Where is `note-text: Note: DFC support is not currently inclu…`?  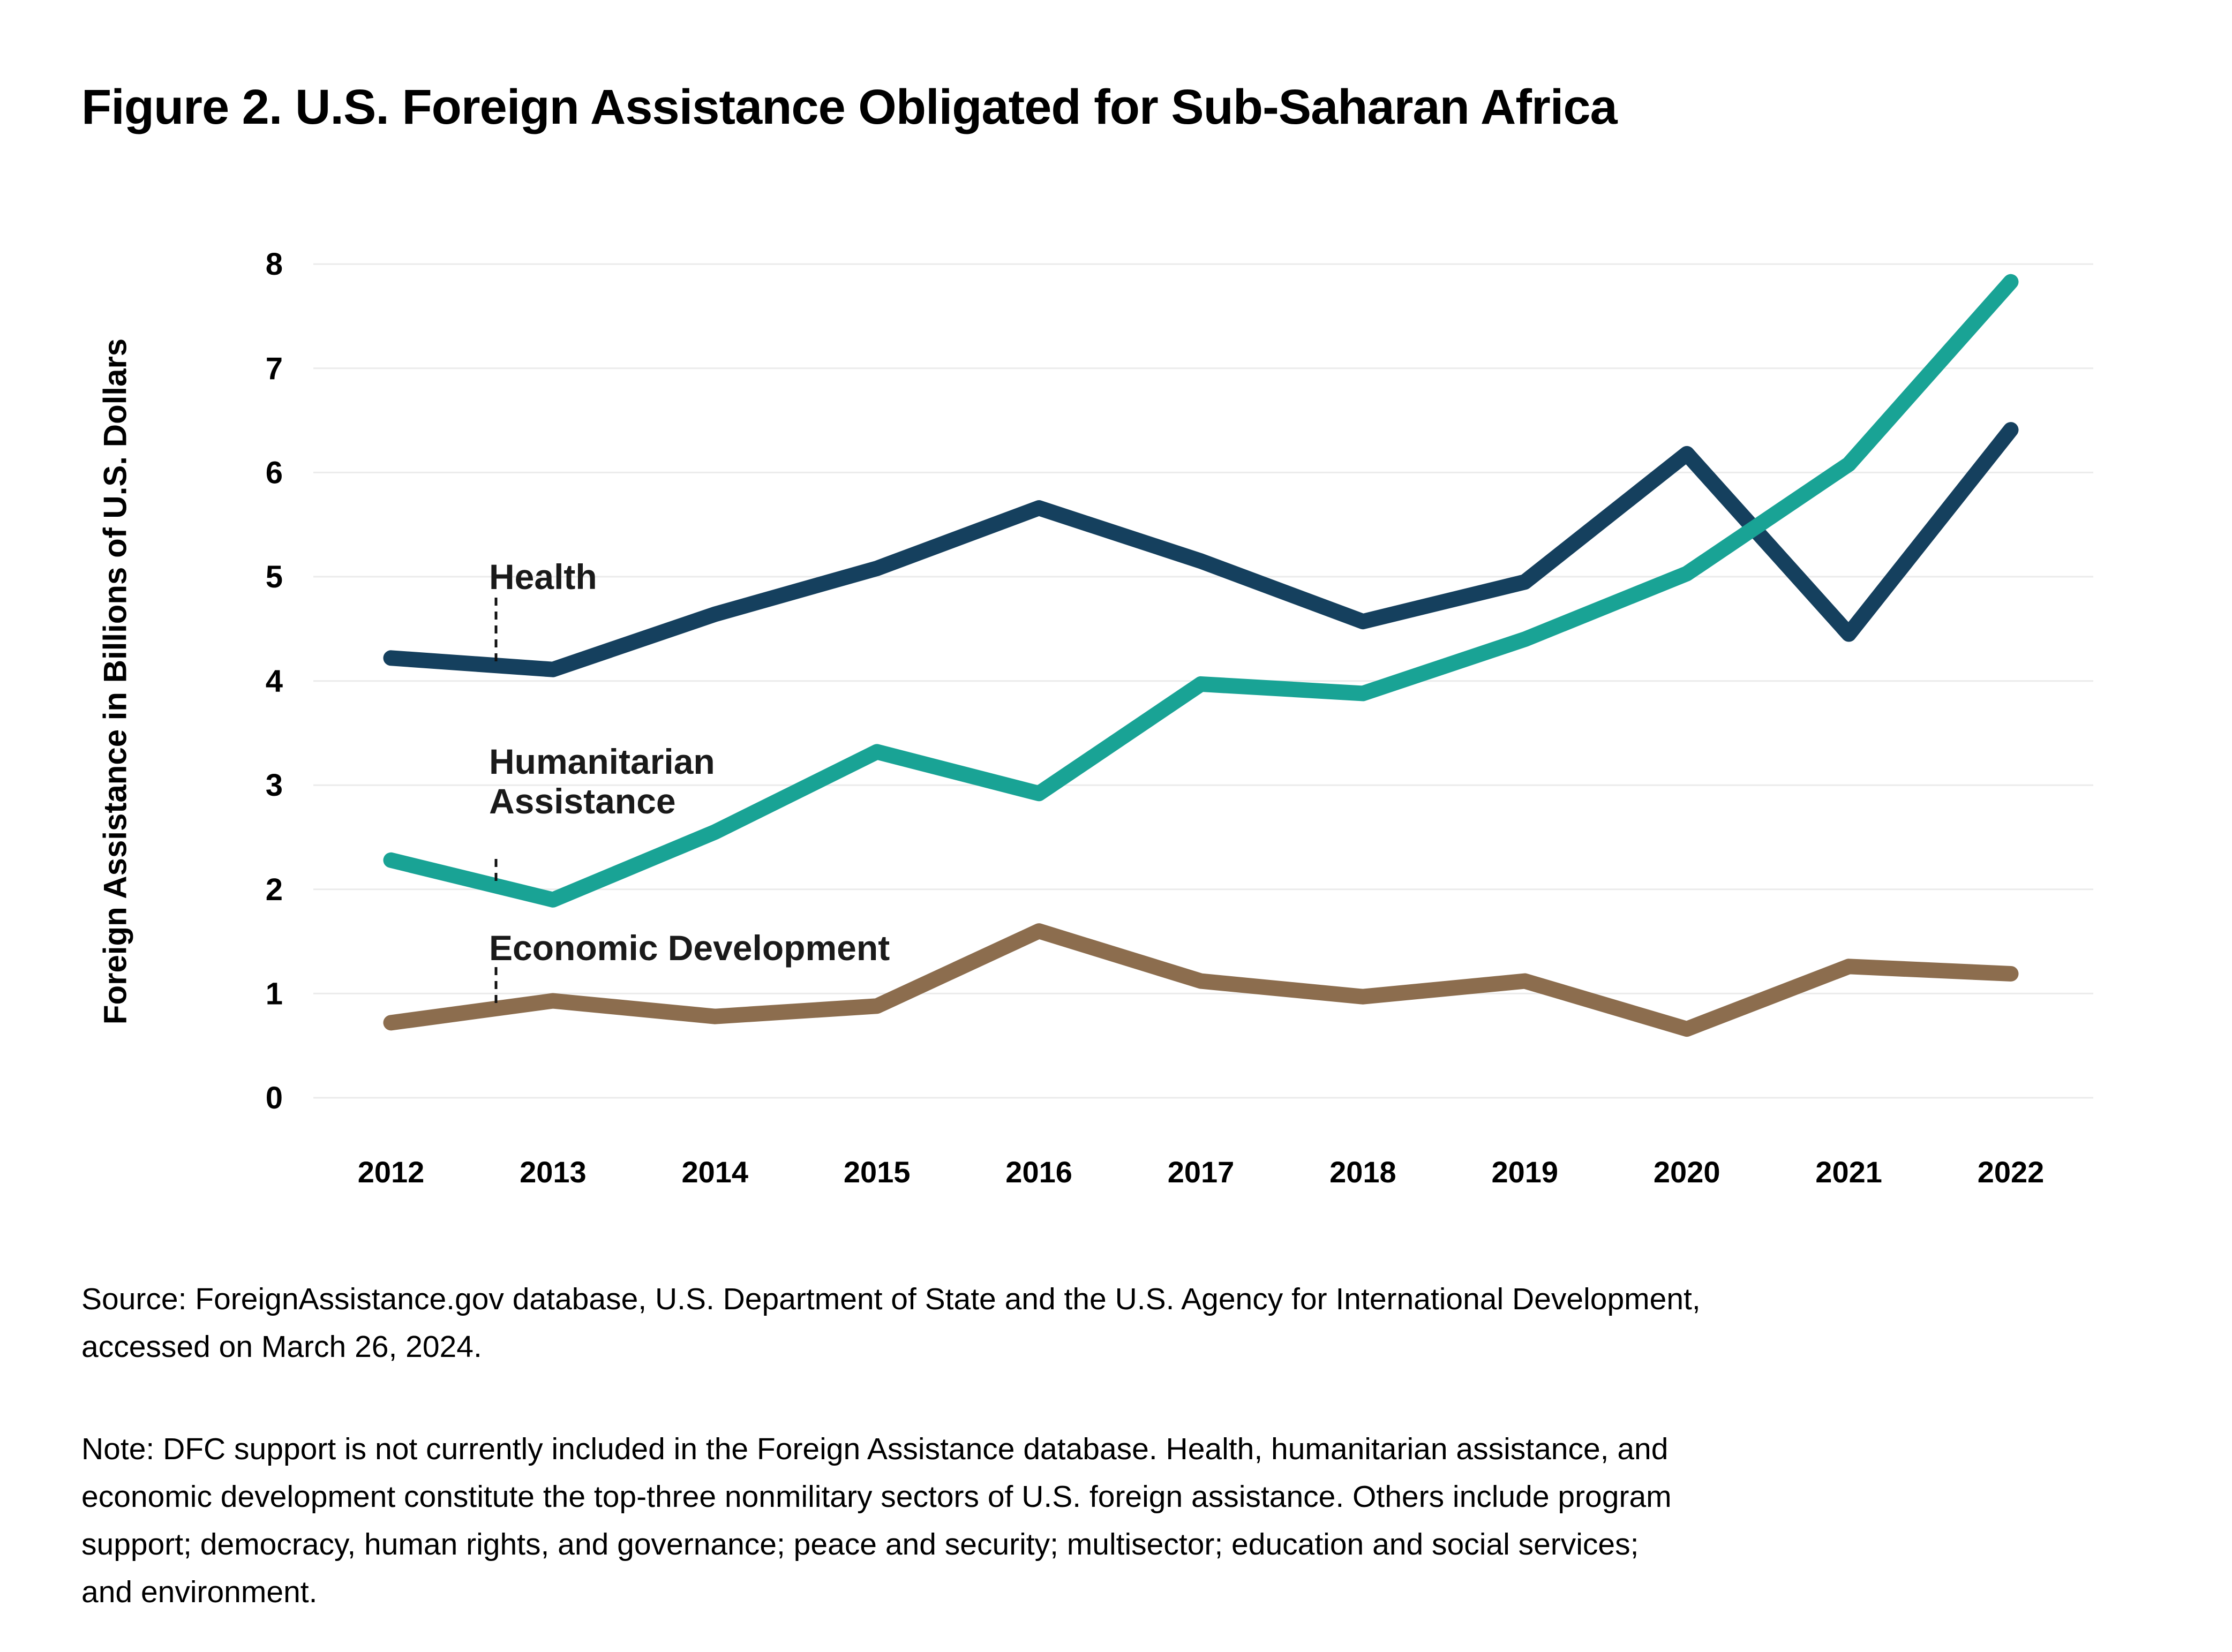 note-text: Note: DFC support is not currently inclu… is located at coordinates (1125, 1520).